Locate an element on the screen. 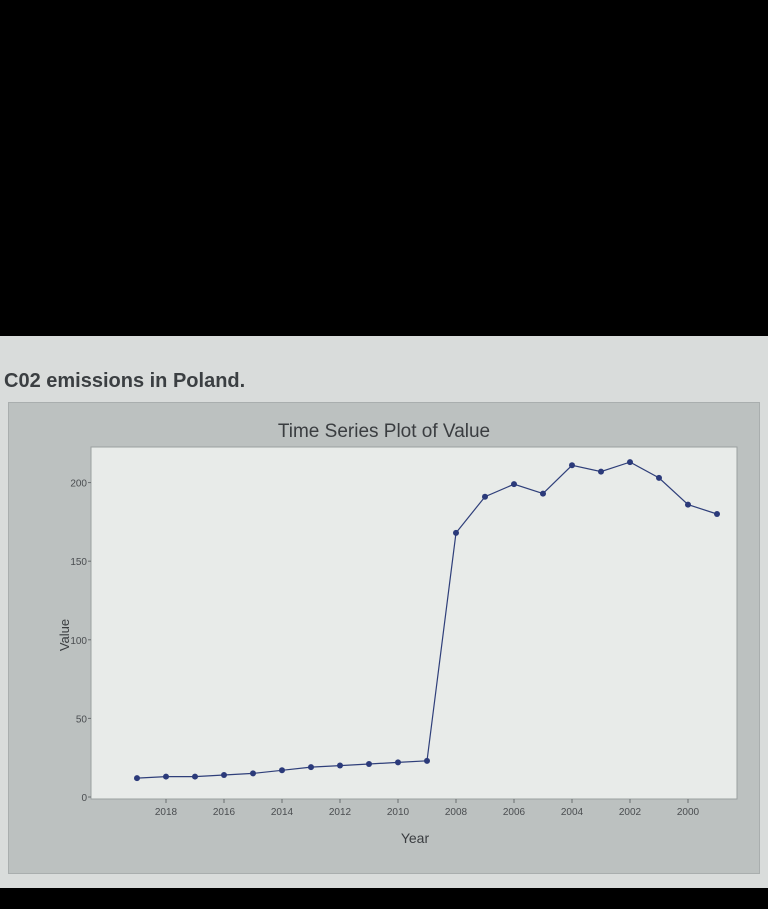  x-tick-label: 2002 is located at coordinates (630, 812).